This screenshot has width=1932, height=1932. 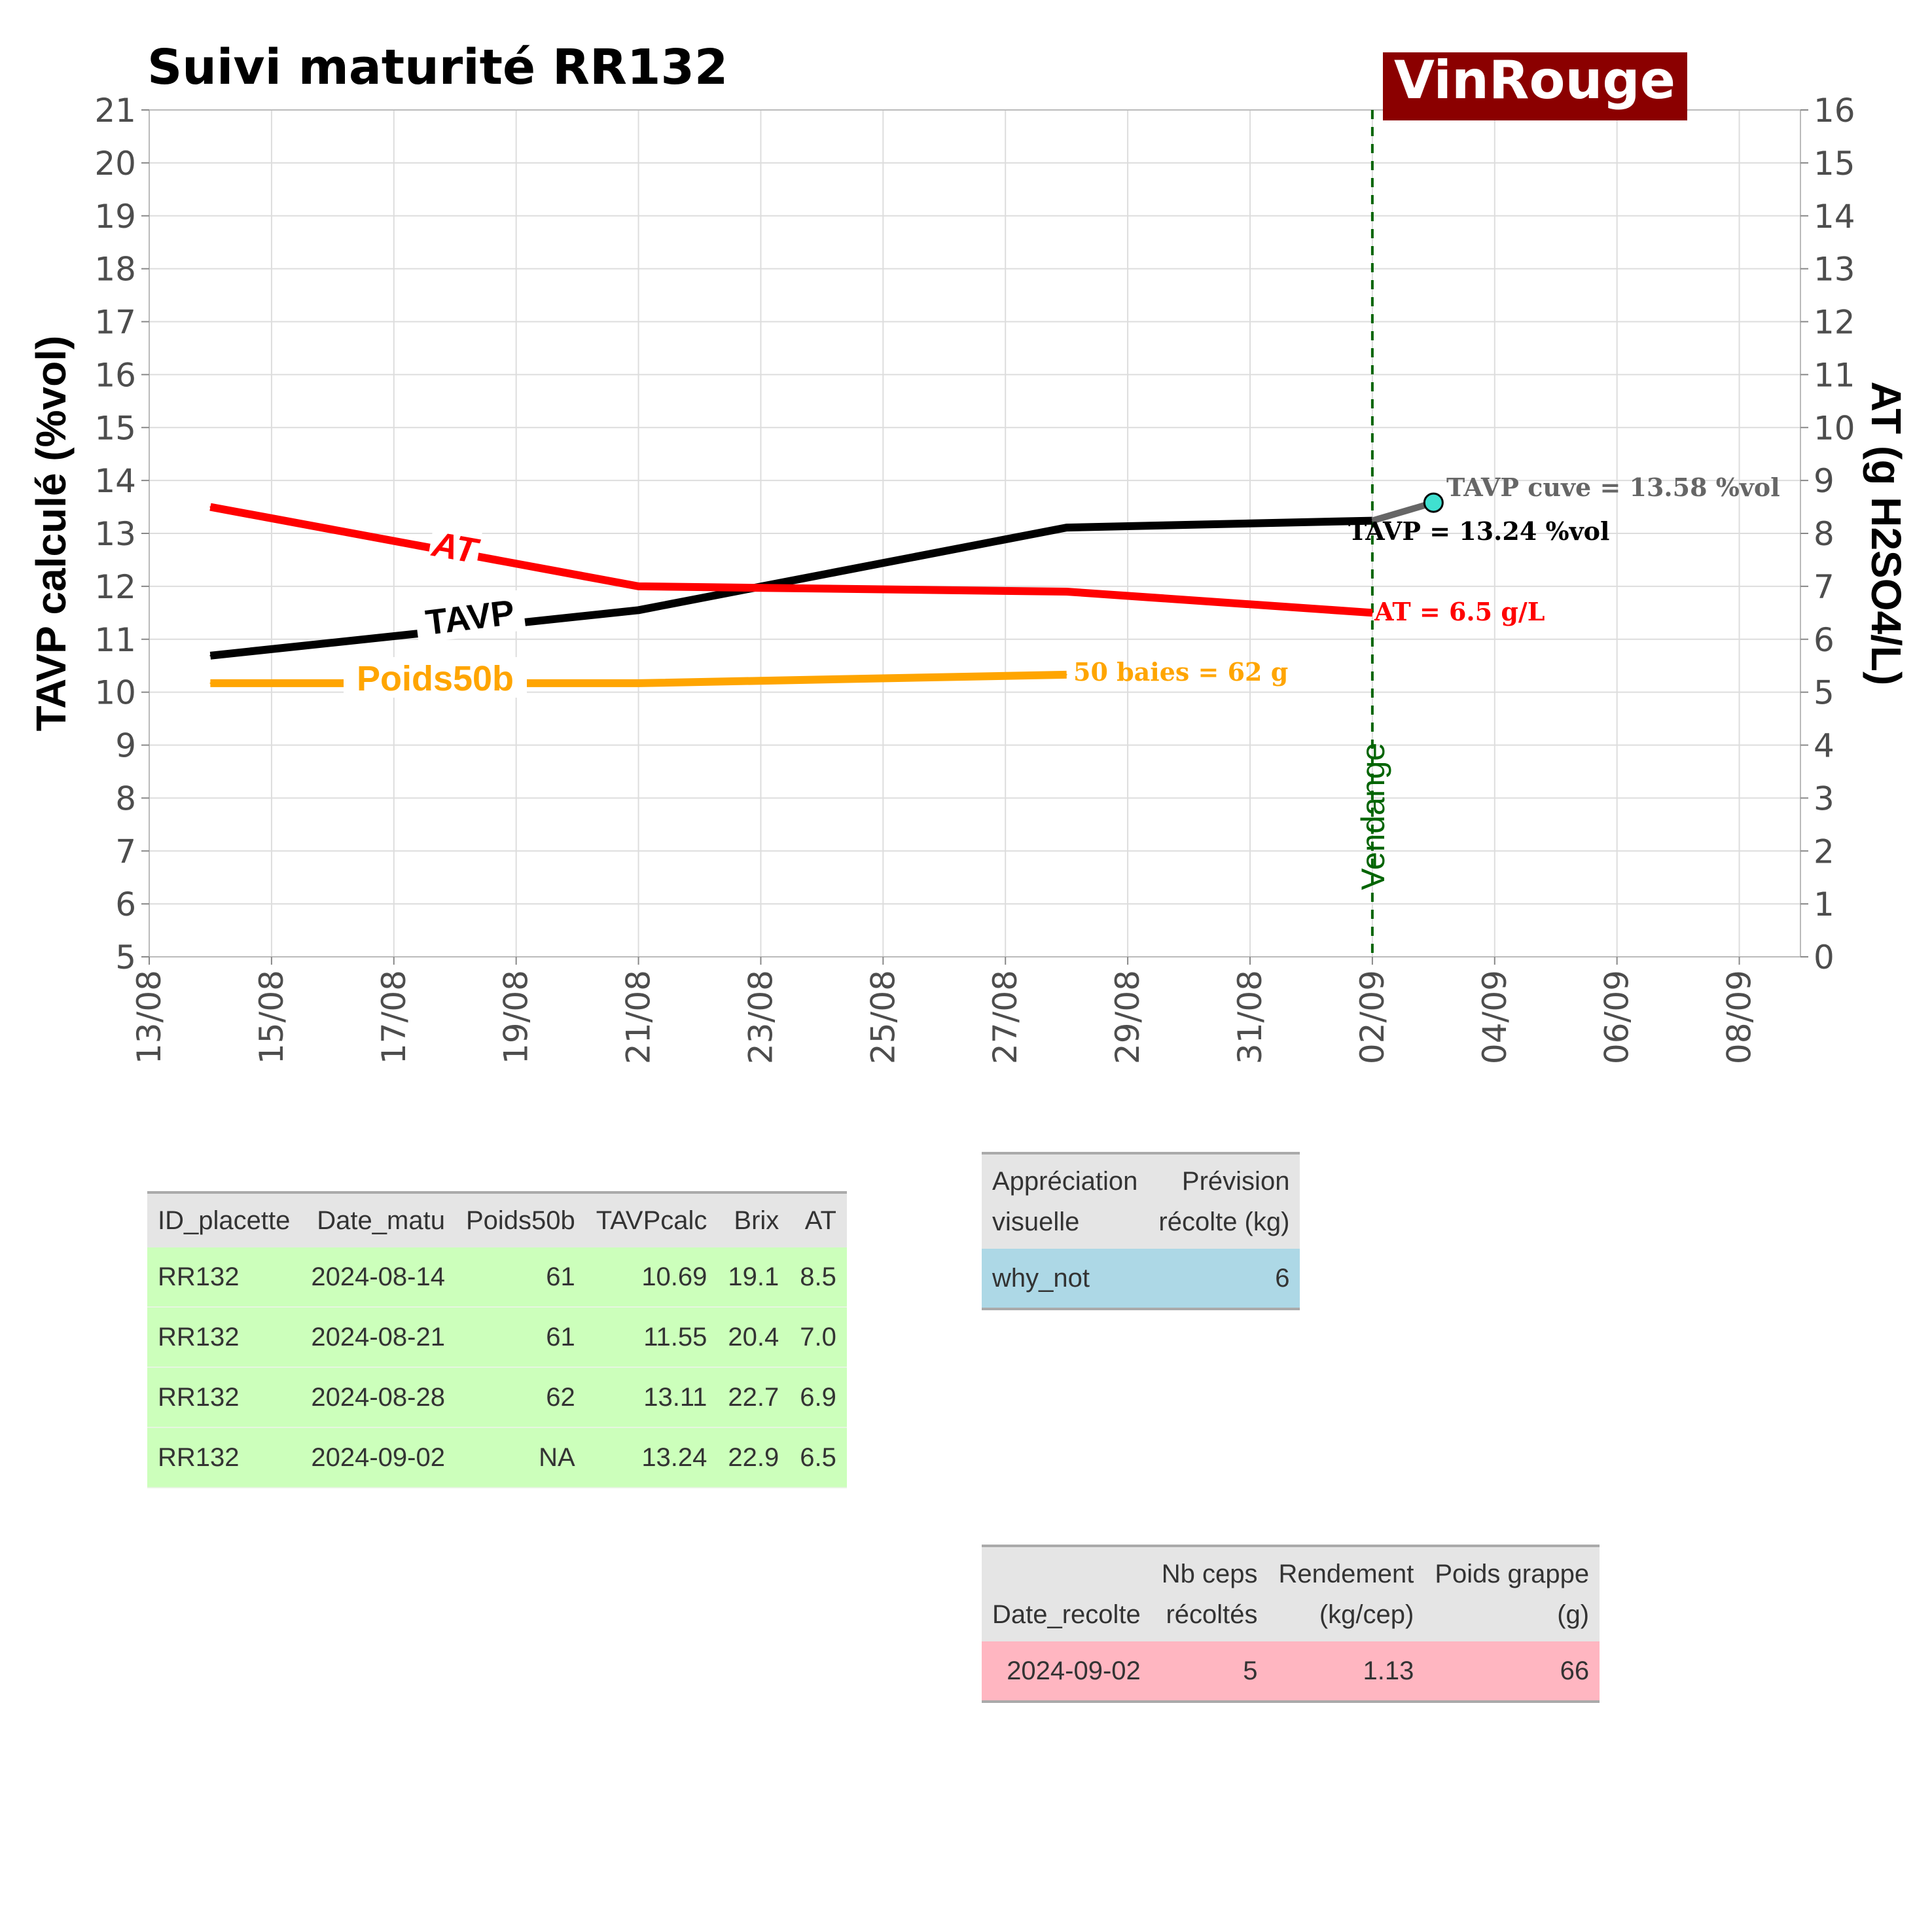 I want to click on series-label-poids50b: Poids50b, so click(x=435, y=678).